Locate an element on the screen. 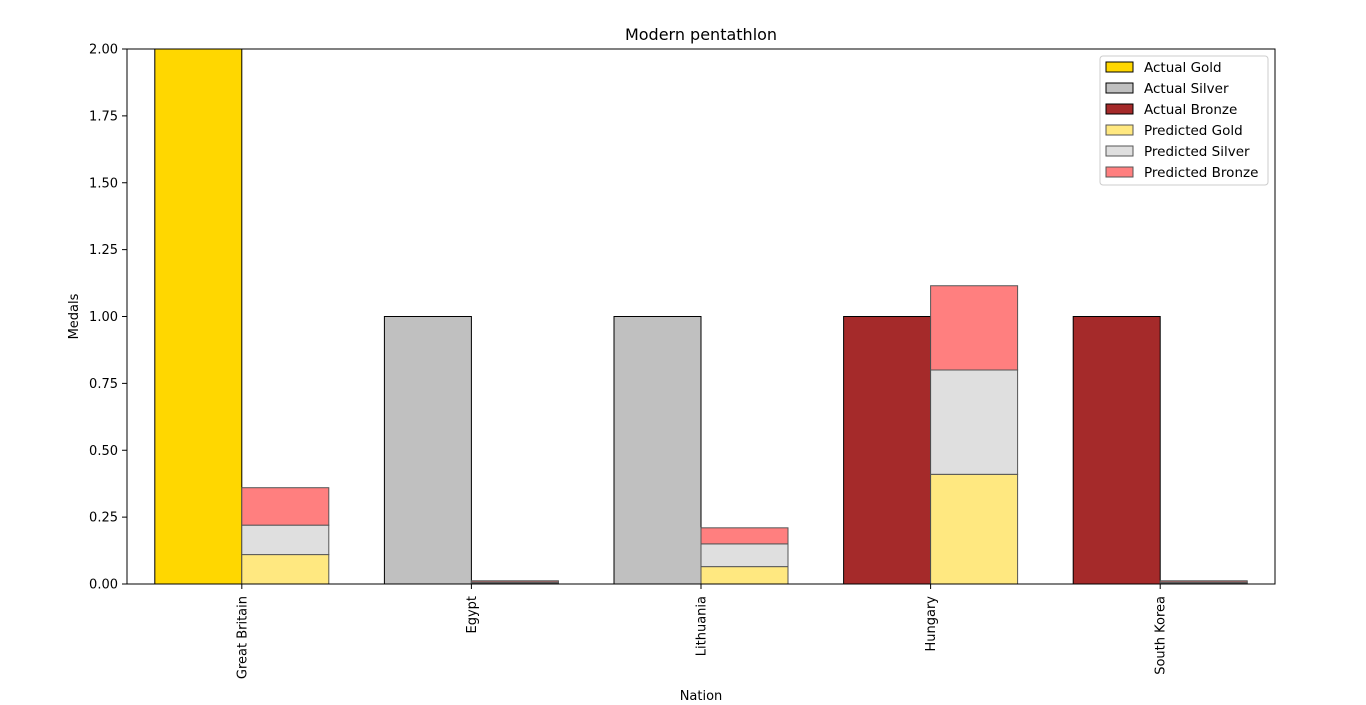  legend-label: Actual Silver is located at coordinates (1186, 89).